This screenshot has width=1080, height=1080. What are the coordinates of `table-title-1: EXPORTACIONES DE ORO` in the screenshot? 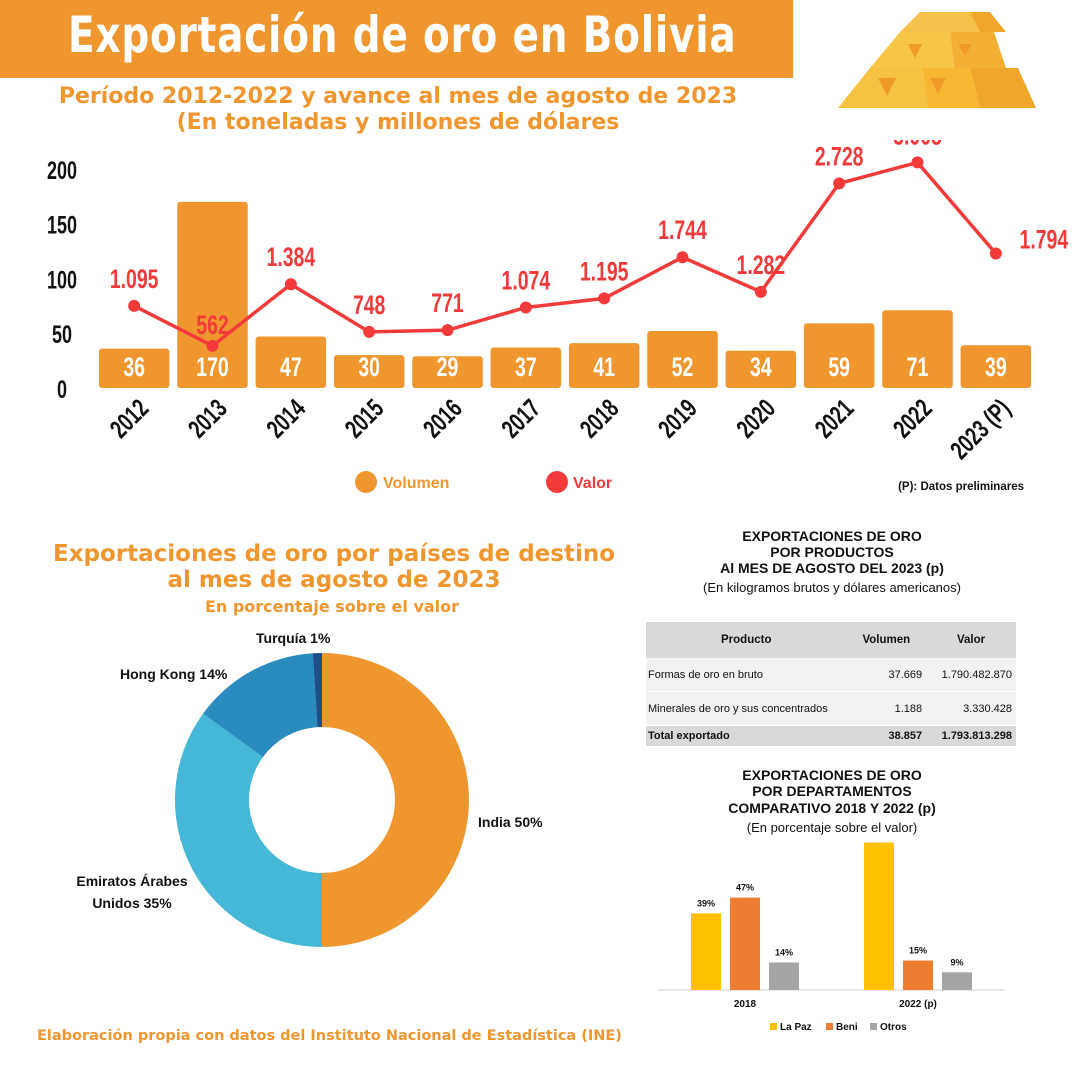 It's located at (832, 536).